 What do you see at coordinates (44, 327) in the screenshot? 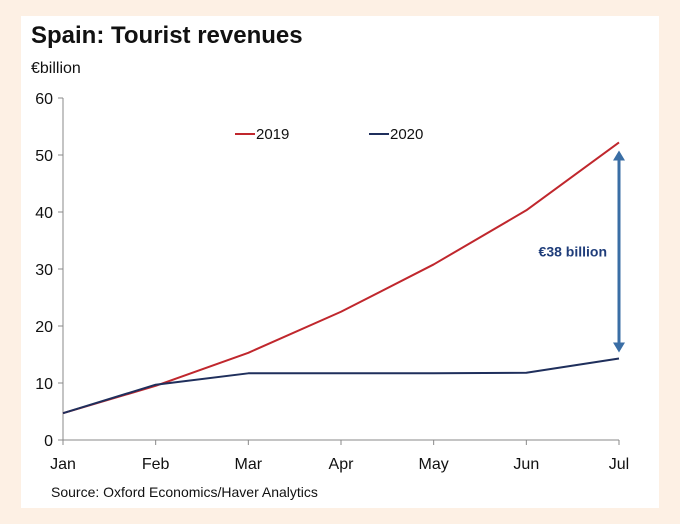
I see `y-tick-label: 20` at bounding box center [44, 327].